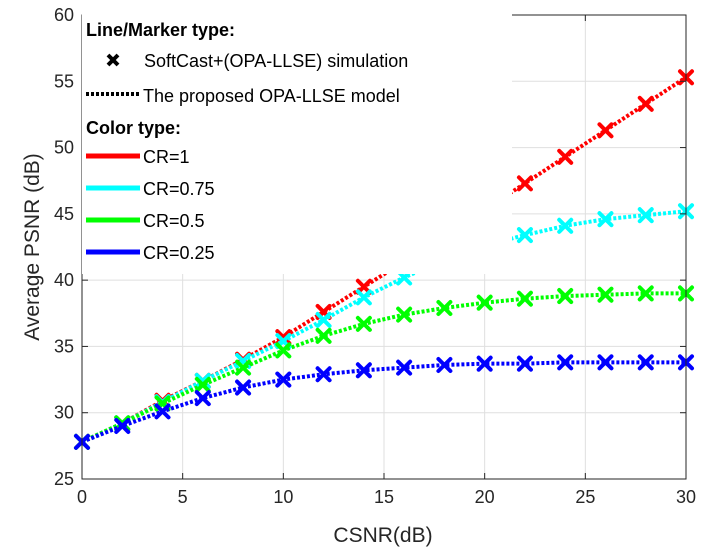  Describe the element at coordinates (64, 346) in the screenshot. I see `y-tick-label: 35` at that location.